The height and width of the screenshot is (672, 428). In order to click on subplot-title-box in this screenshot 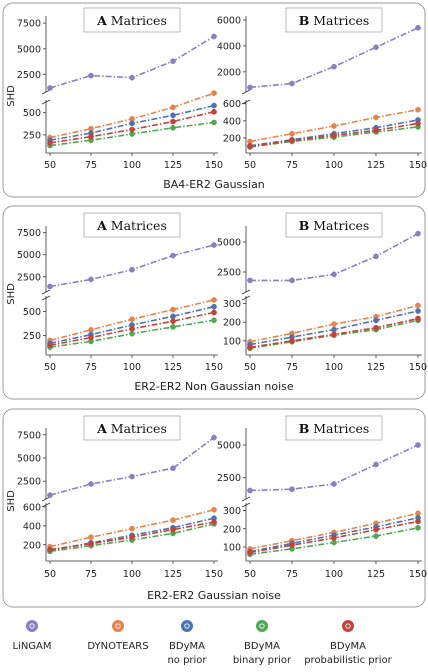, I will do `click(334, 225)`.